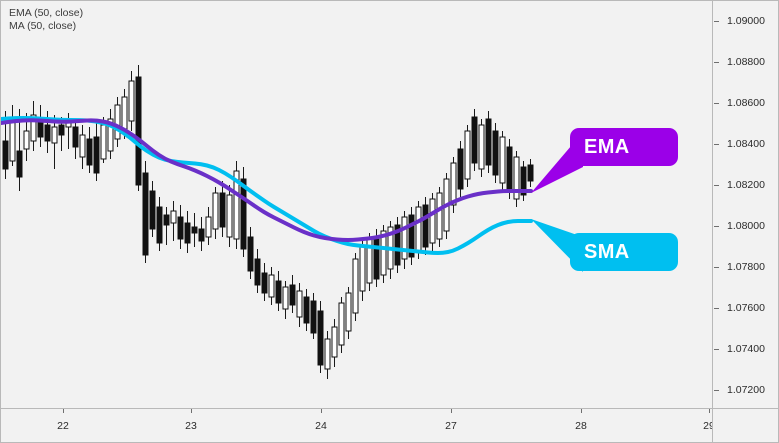  I want to click on price-tick-label: 1.07400, so click(746, 348).